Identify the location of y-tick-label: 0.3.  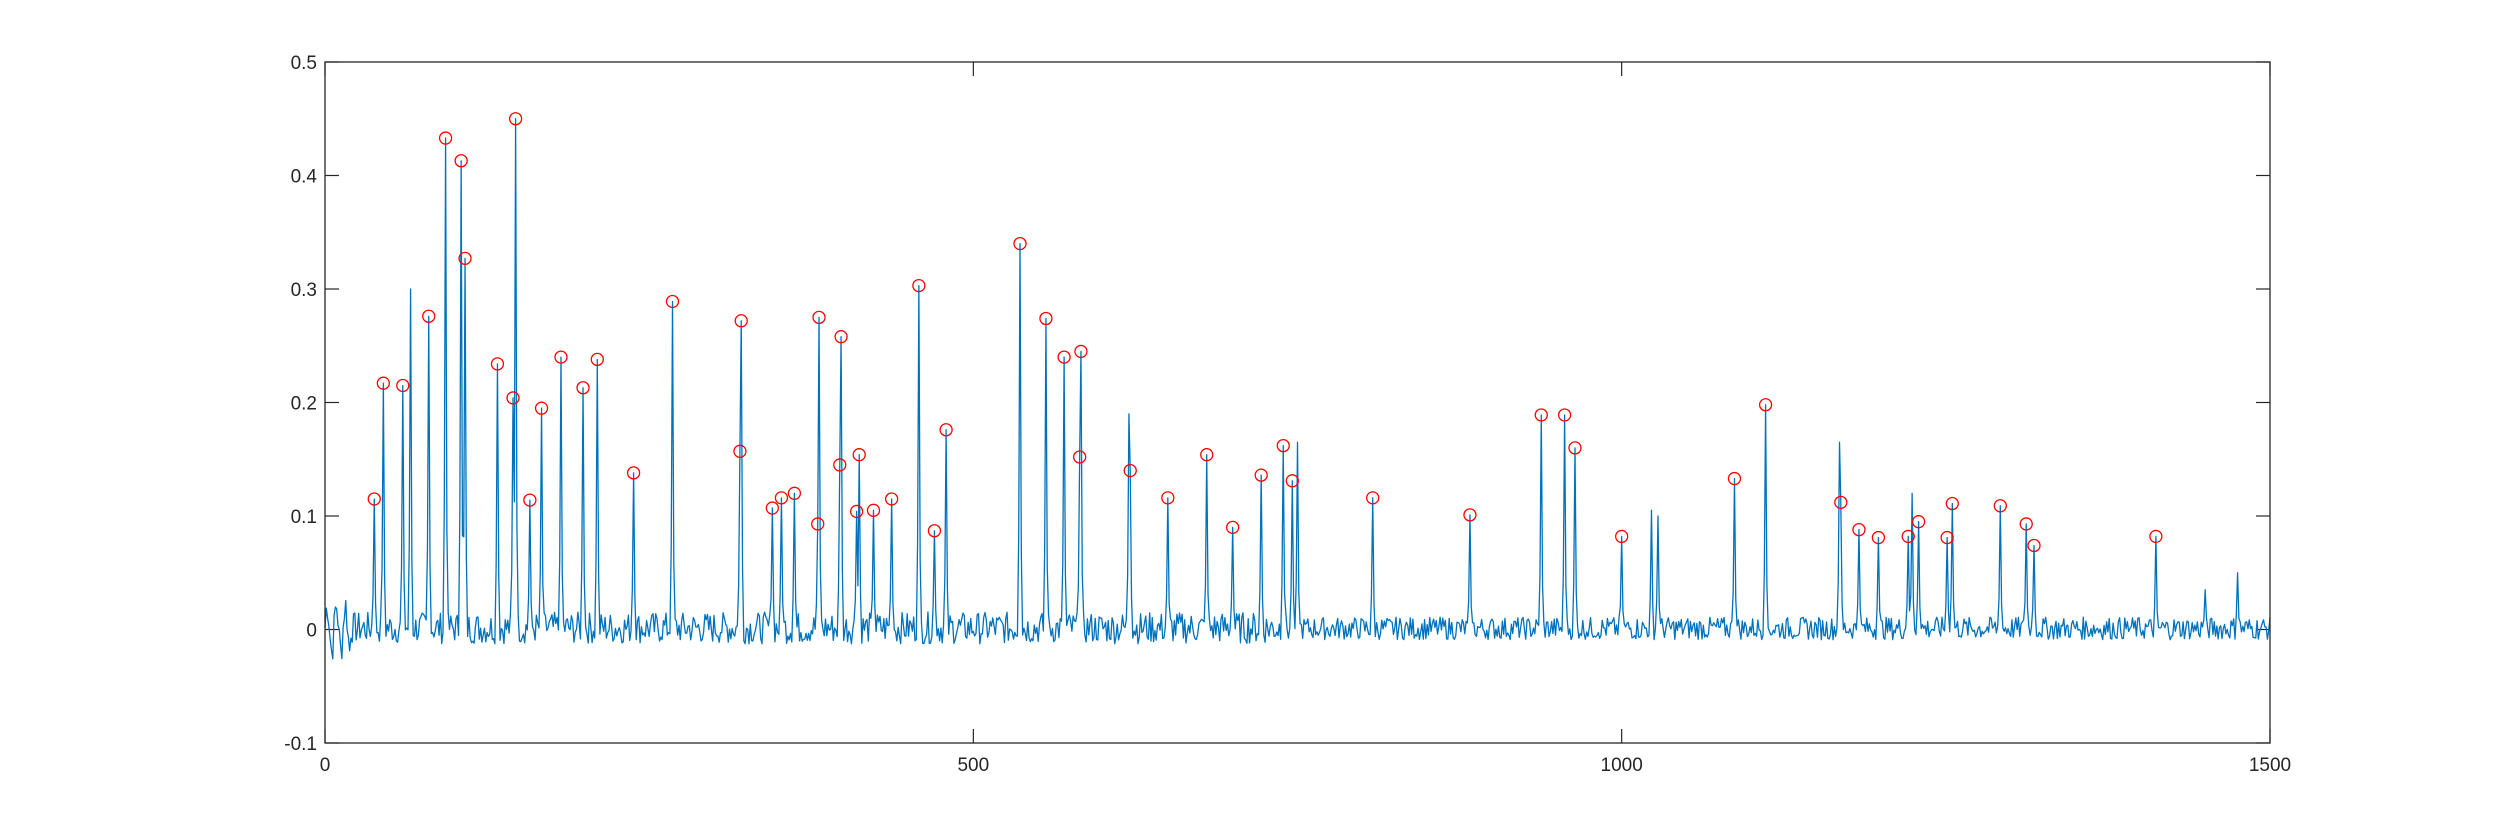
(304, 290).